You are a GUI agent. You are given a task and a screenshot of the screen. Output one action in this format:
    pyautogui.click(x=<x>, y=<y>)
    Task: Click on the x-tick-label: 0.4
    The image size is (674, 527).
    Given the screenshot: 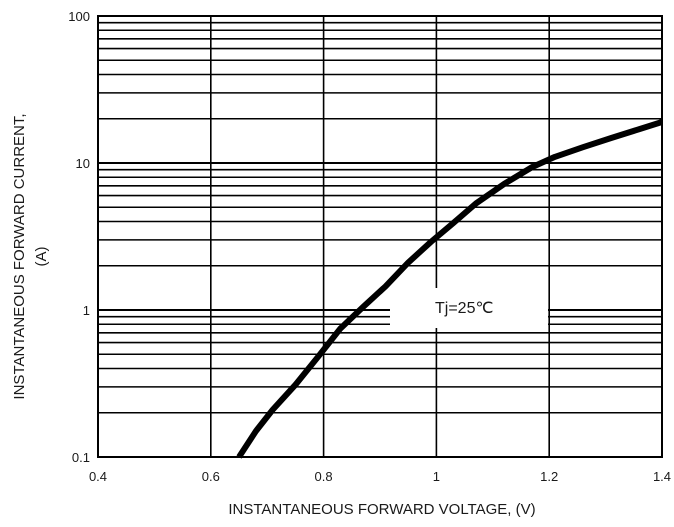 What is the action you would take?
    pyautogui.click(x=98, y=476)
    